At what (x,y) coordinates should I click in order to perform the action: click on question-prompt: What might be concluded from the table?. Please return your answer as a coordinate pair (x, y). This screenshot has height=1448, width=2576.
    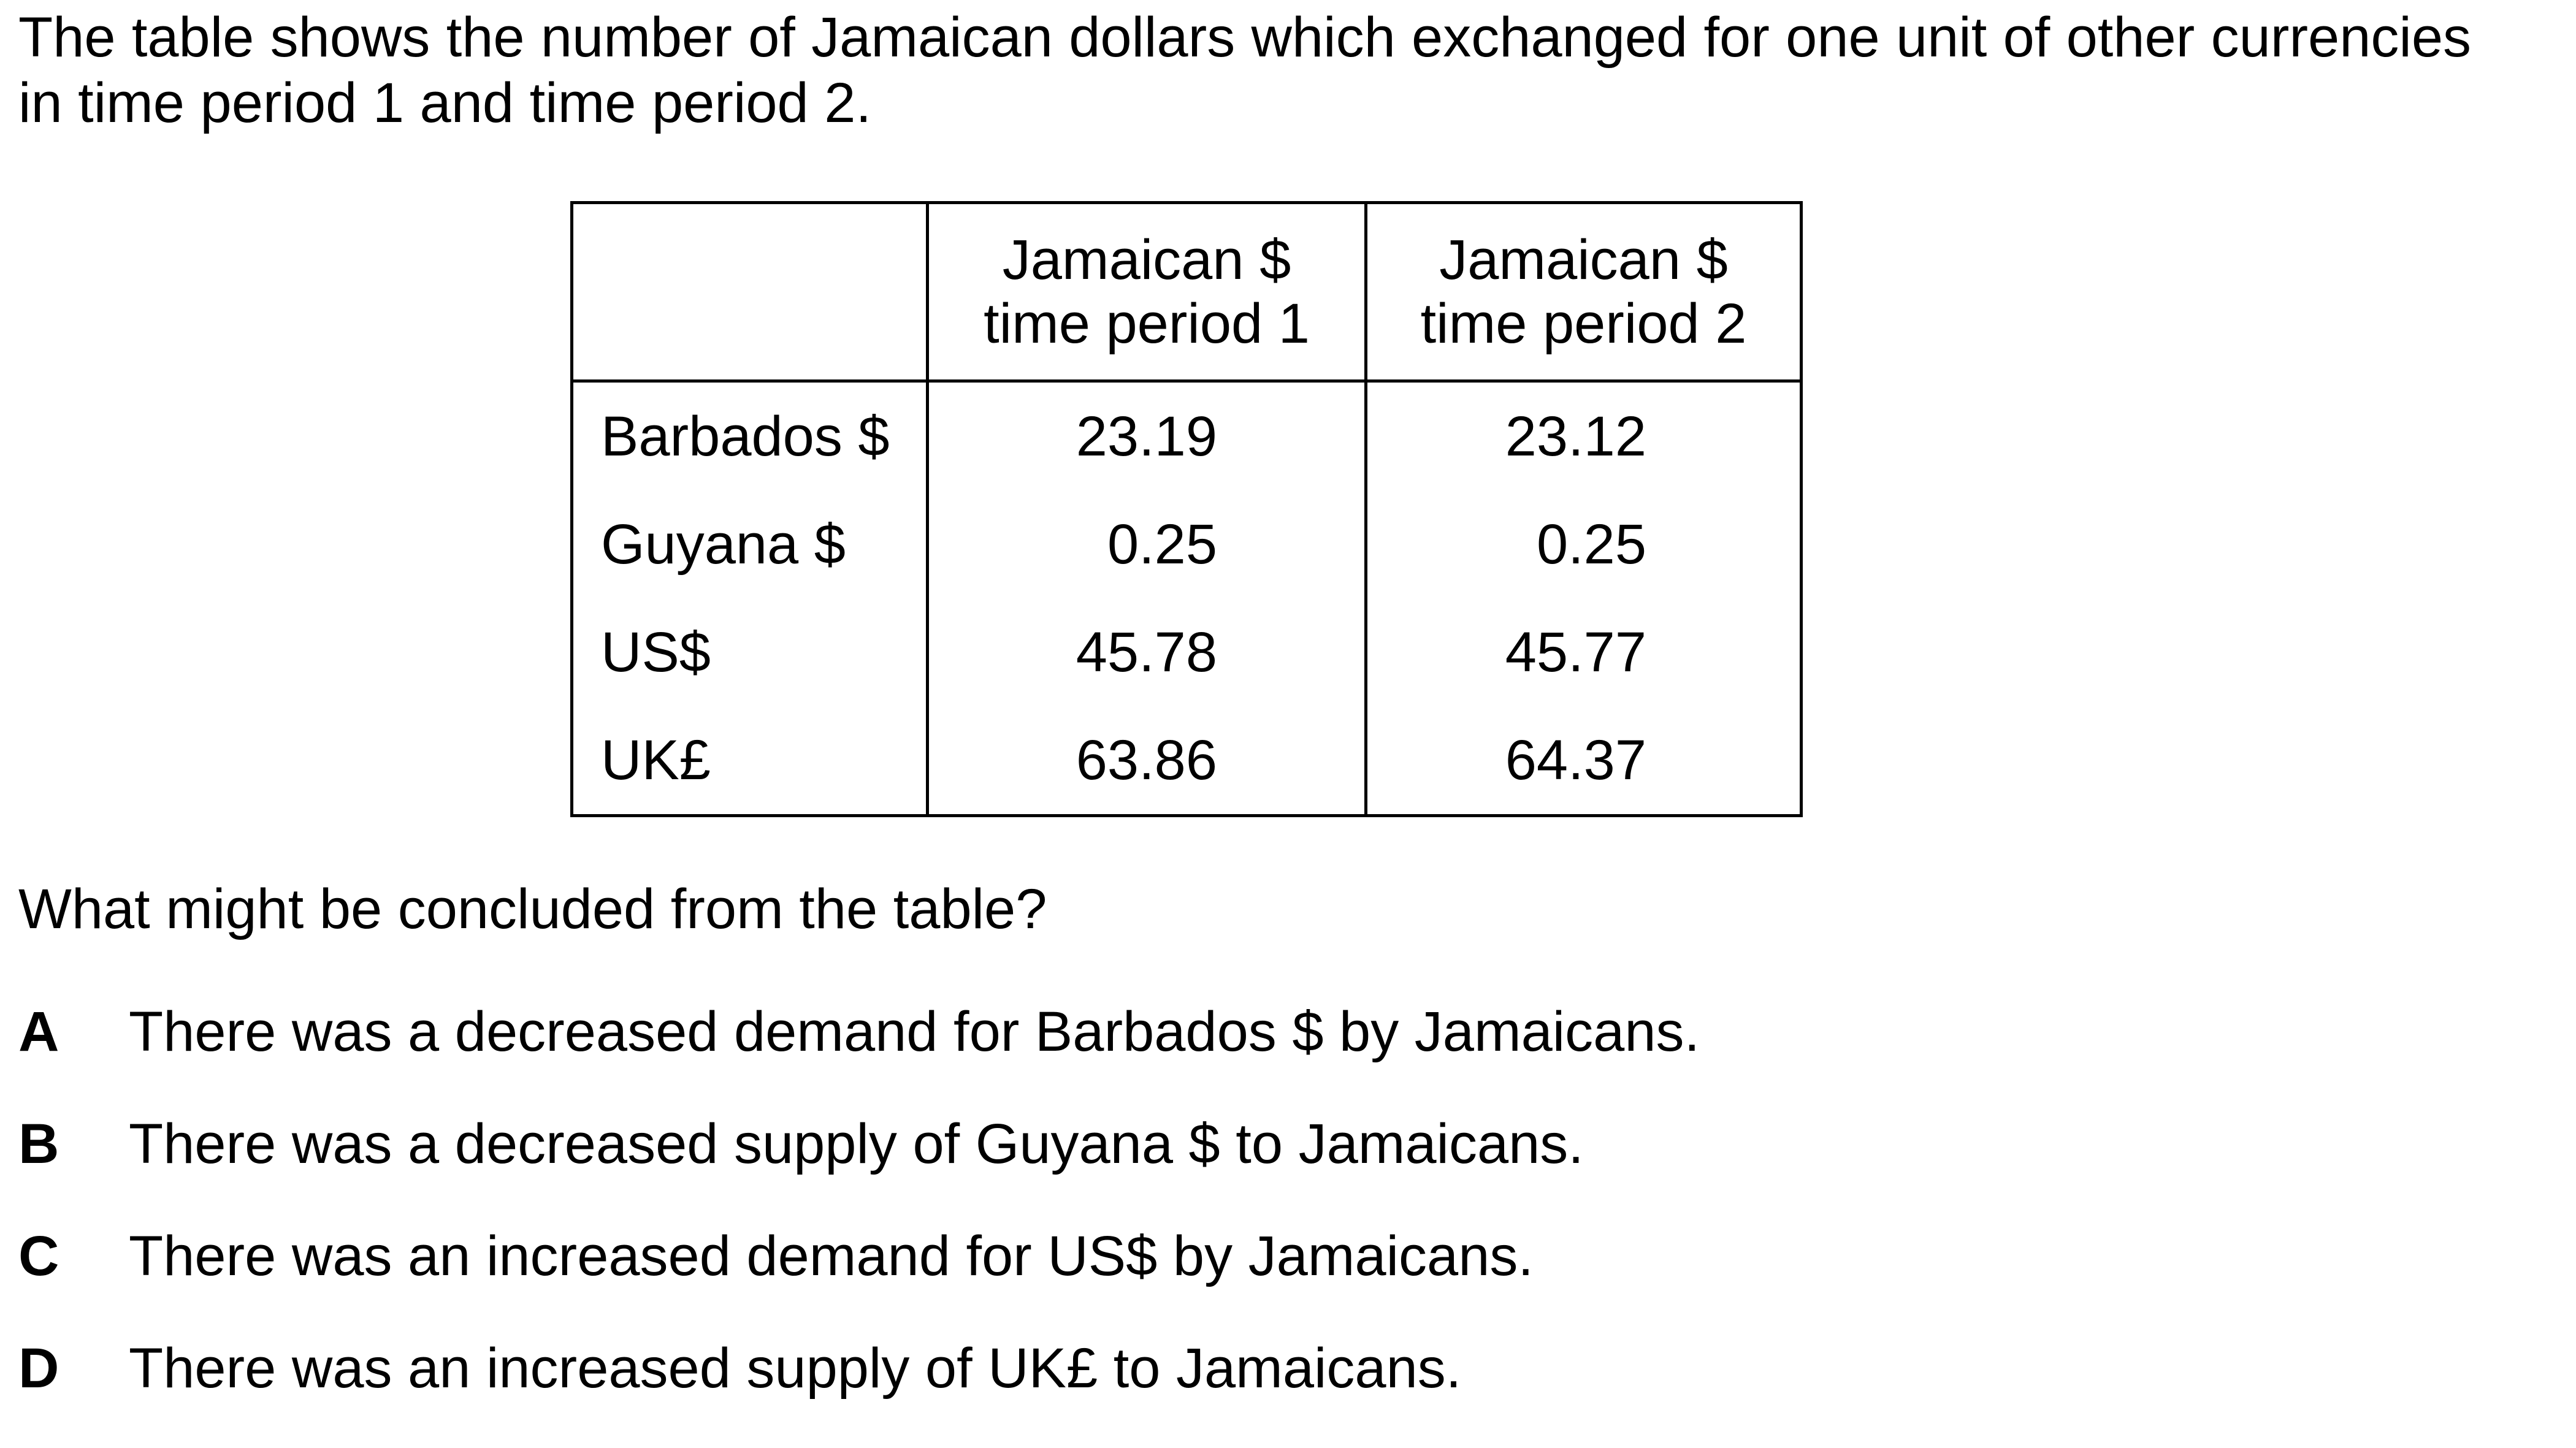
    Looking at the image, I should click on (532, 909).